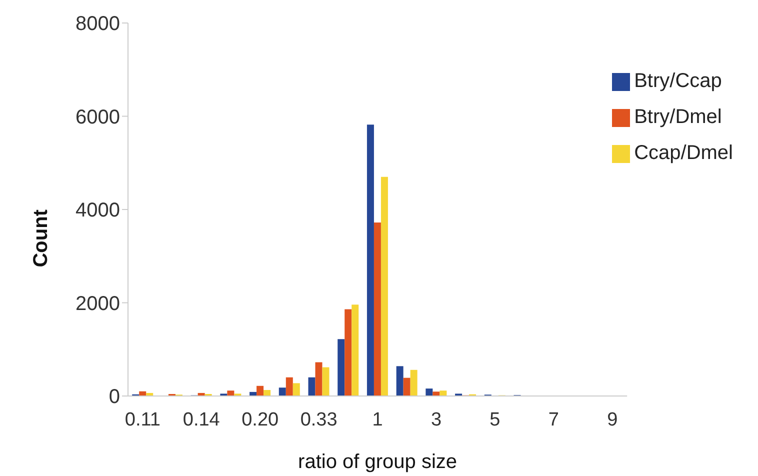  Describe the element at coordinates (683, 153) in the screenshot. I see `legend-label: Ccap/Dmel` at that location.